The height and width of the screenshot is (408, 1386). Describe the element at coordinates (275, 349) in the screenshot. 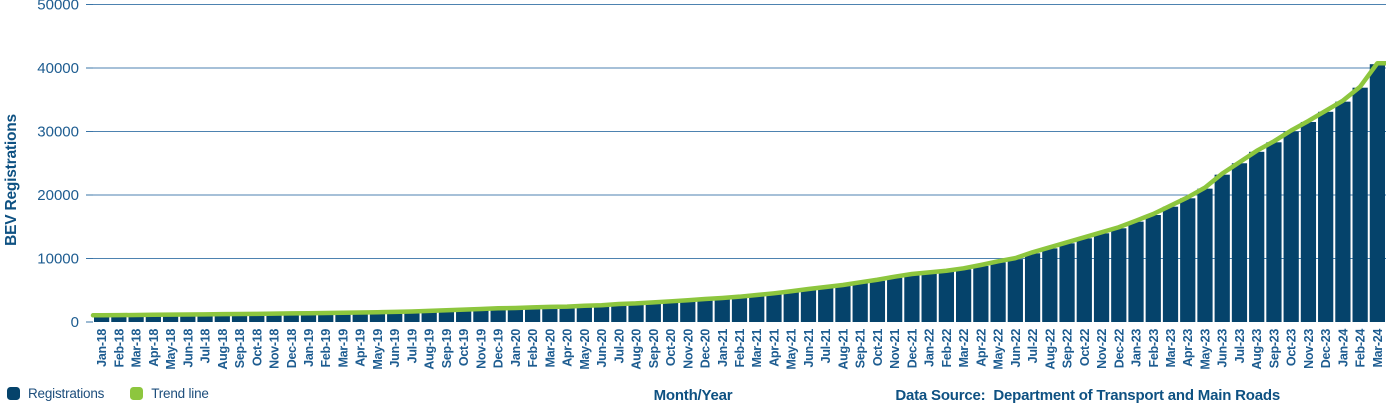

I see `x-tick-label: Nov-18` at that location.